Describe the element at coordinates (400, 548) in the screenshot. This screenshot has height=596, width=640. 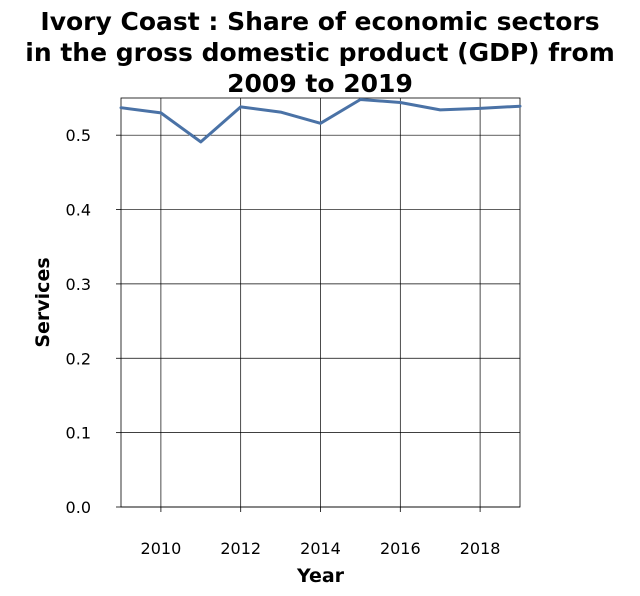
I see `x-tick-label: 2016` at that location.